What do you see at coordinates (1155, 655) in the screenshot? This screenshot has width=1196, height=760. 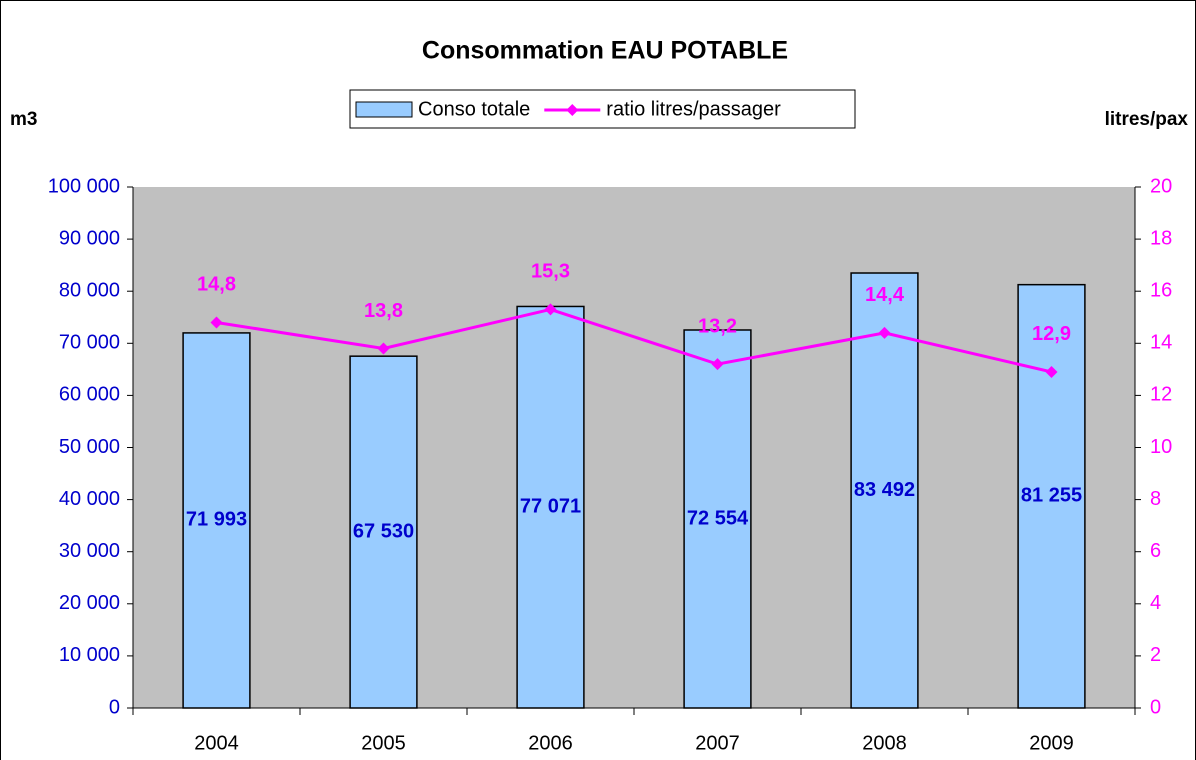 I see `y2-tick-label: 2` at bounding box center [1155, 655].